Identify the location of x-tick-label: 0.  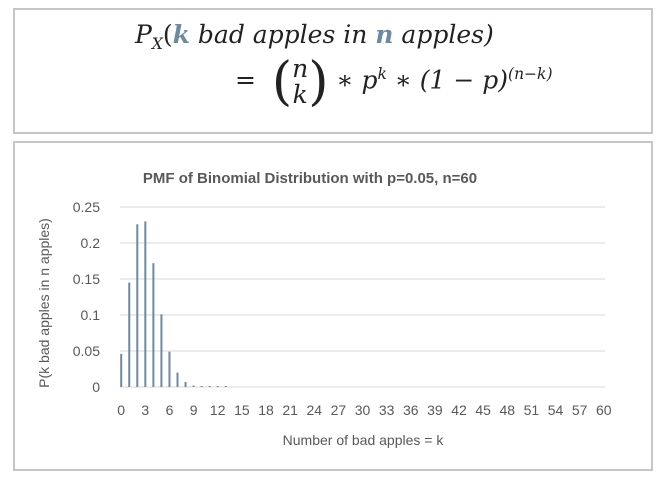
(121, 410).